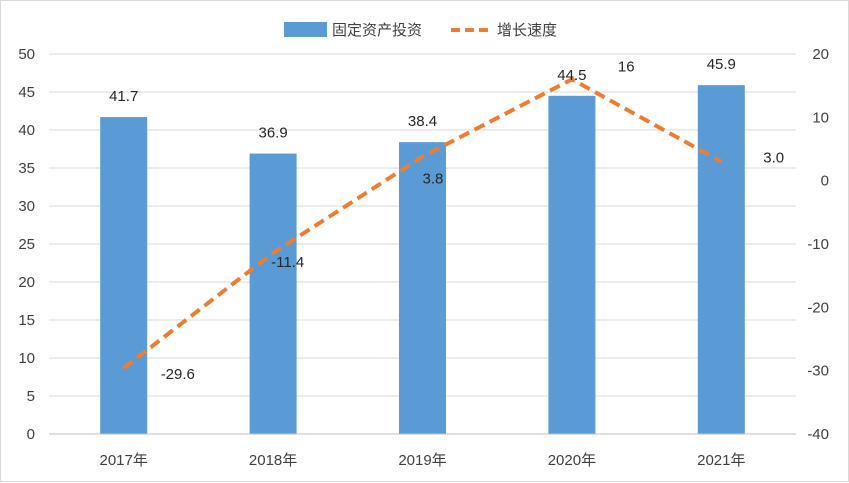 This screenshot has width=849, height=483. What do you see at coordinates (825, 181) in the screenshot?
I see `right-axis-tick-label: 0` at bounding box center [825, 181].